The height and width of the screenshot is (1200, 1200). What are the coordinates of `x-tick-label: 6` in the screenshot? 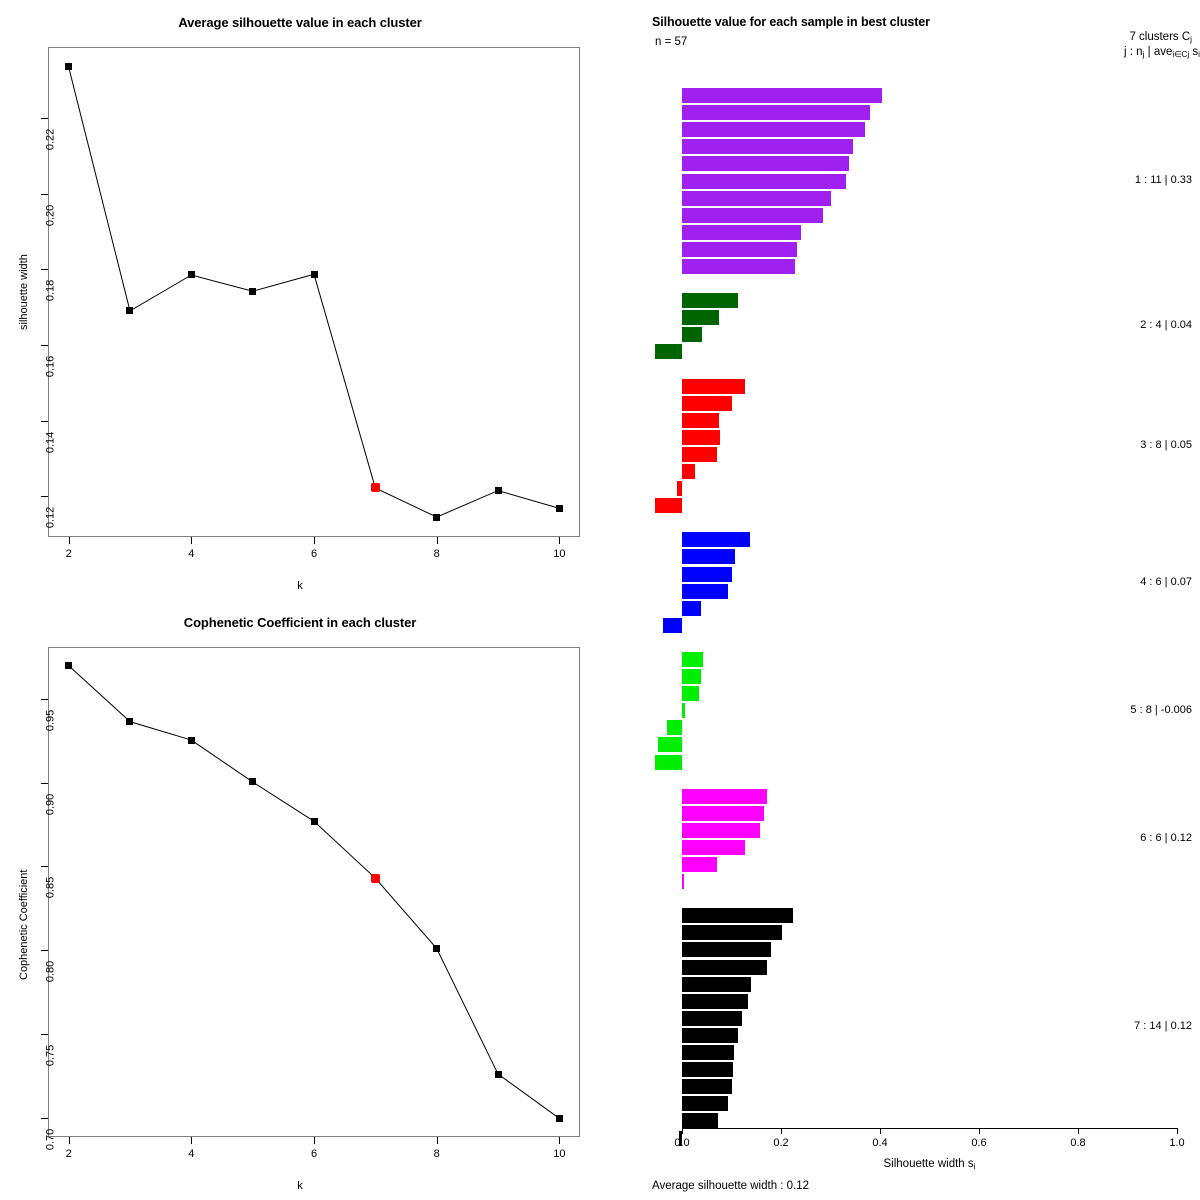 It's located at (314, 1154).